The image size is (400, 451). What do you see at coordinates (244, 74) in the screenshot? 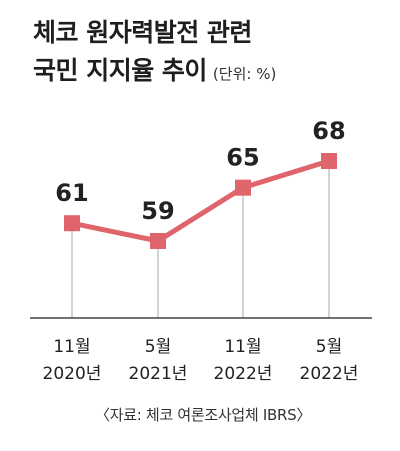
I see `unit-label: (단위: %)` at bounding box center [244, 74].